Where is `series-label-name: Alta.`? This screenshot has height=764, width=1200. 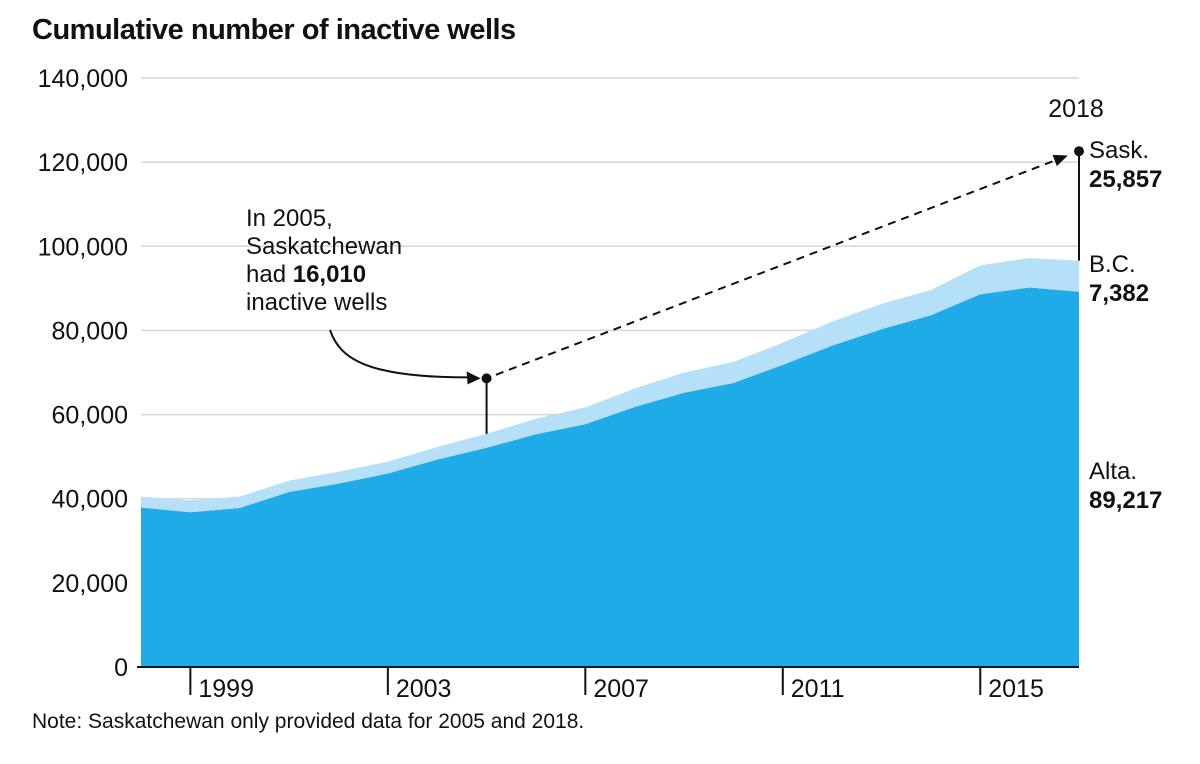
series-label-name: Alta. is located at coordinates (1113, 471).